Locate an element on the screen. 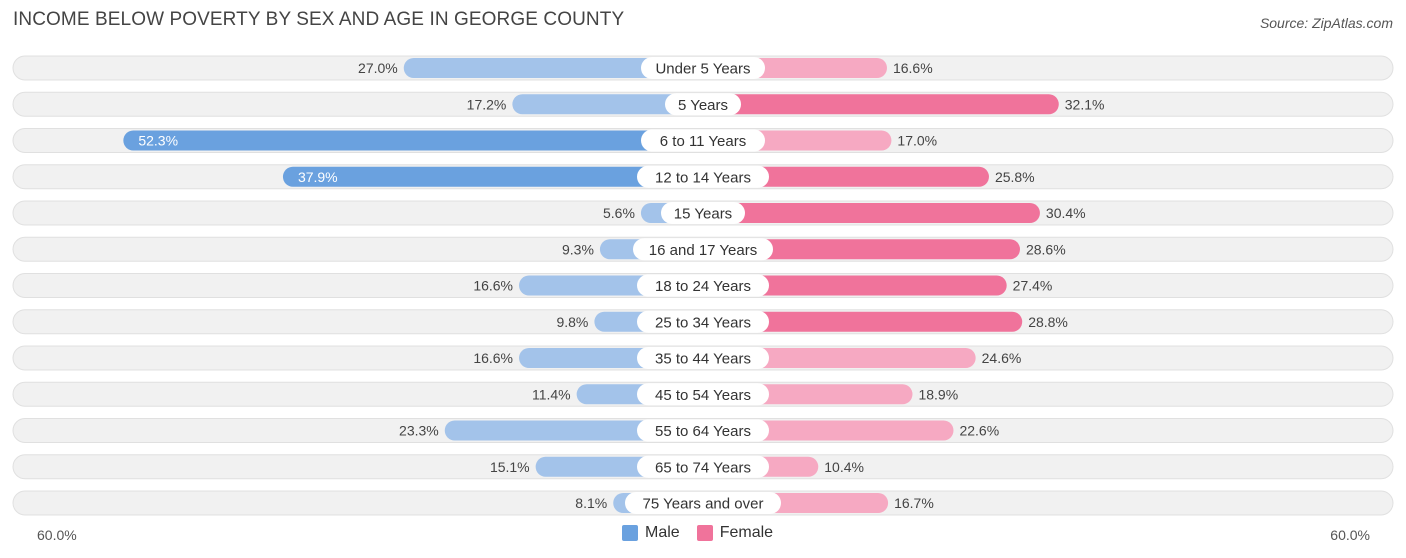  value-label-female: 17.0% is located at coordinates (917, 141).